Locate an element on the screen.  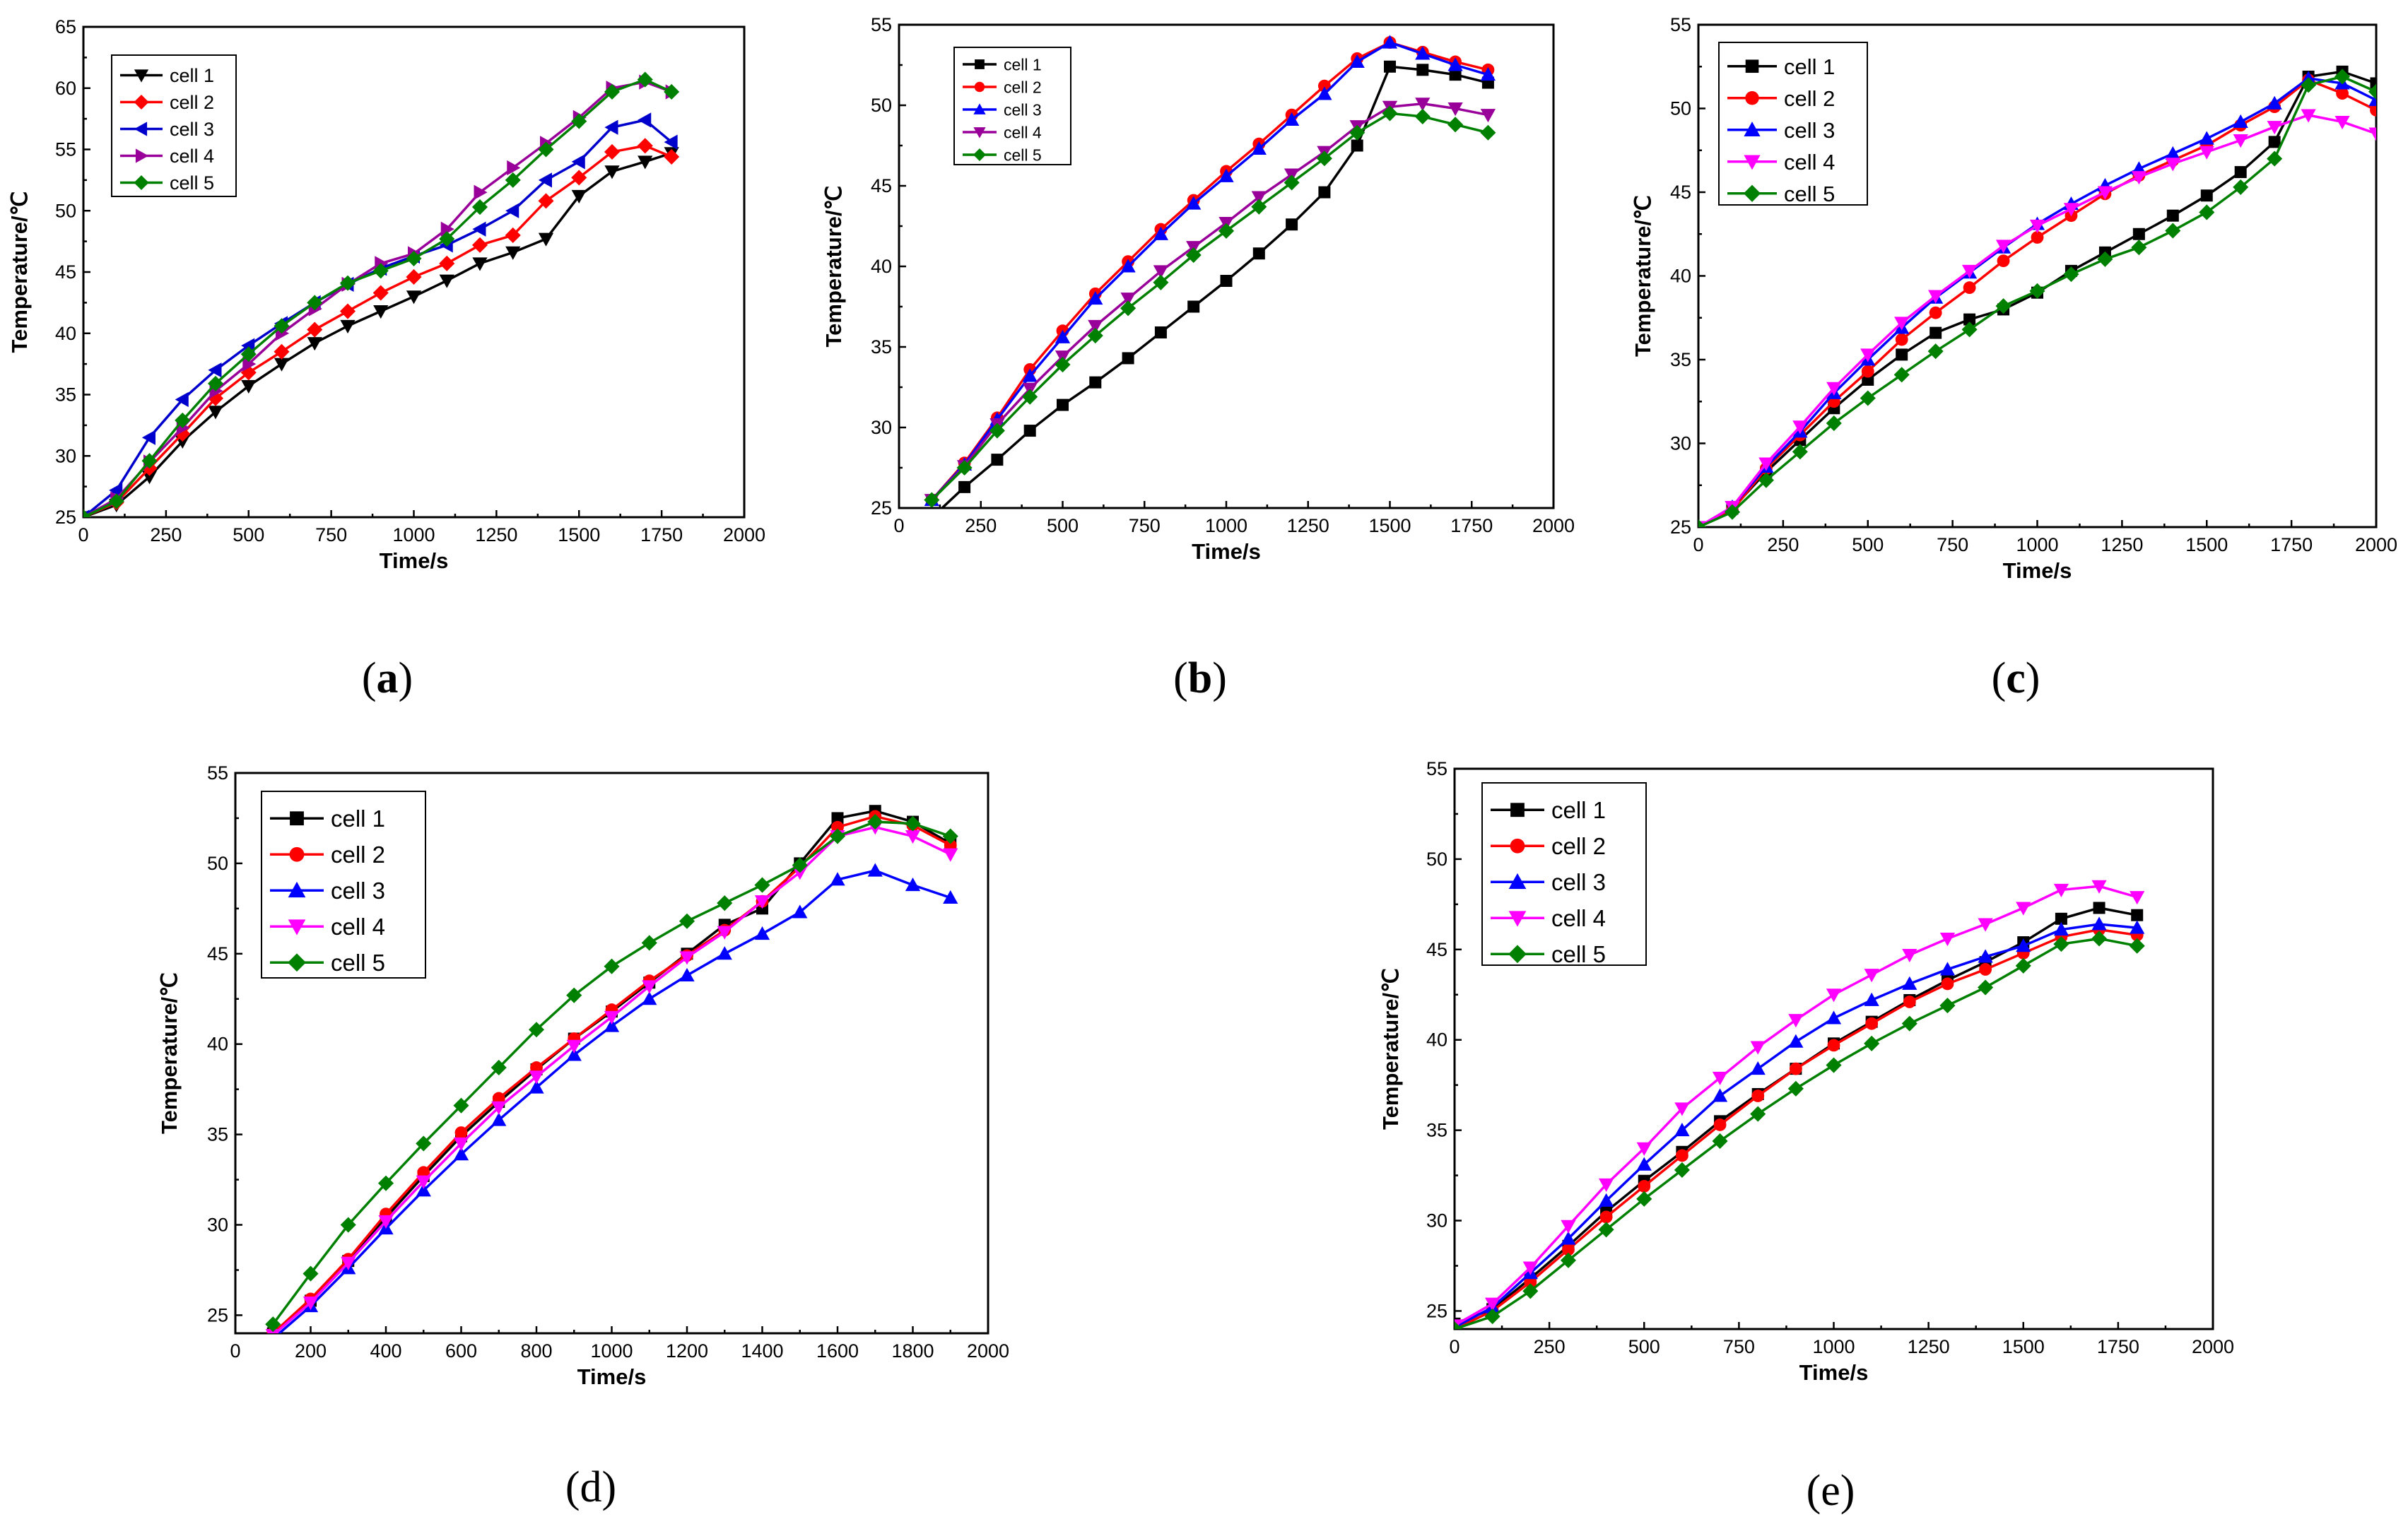
legend-entry: cell 5 is located at coordinates (192, 183).